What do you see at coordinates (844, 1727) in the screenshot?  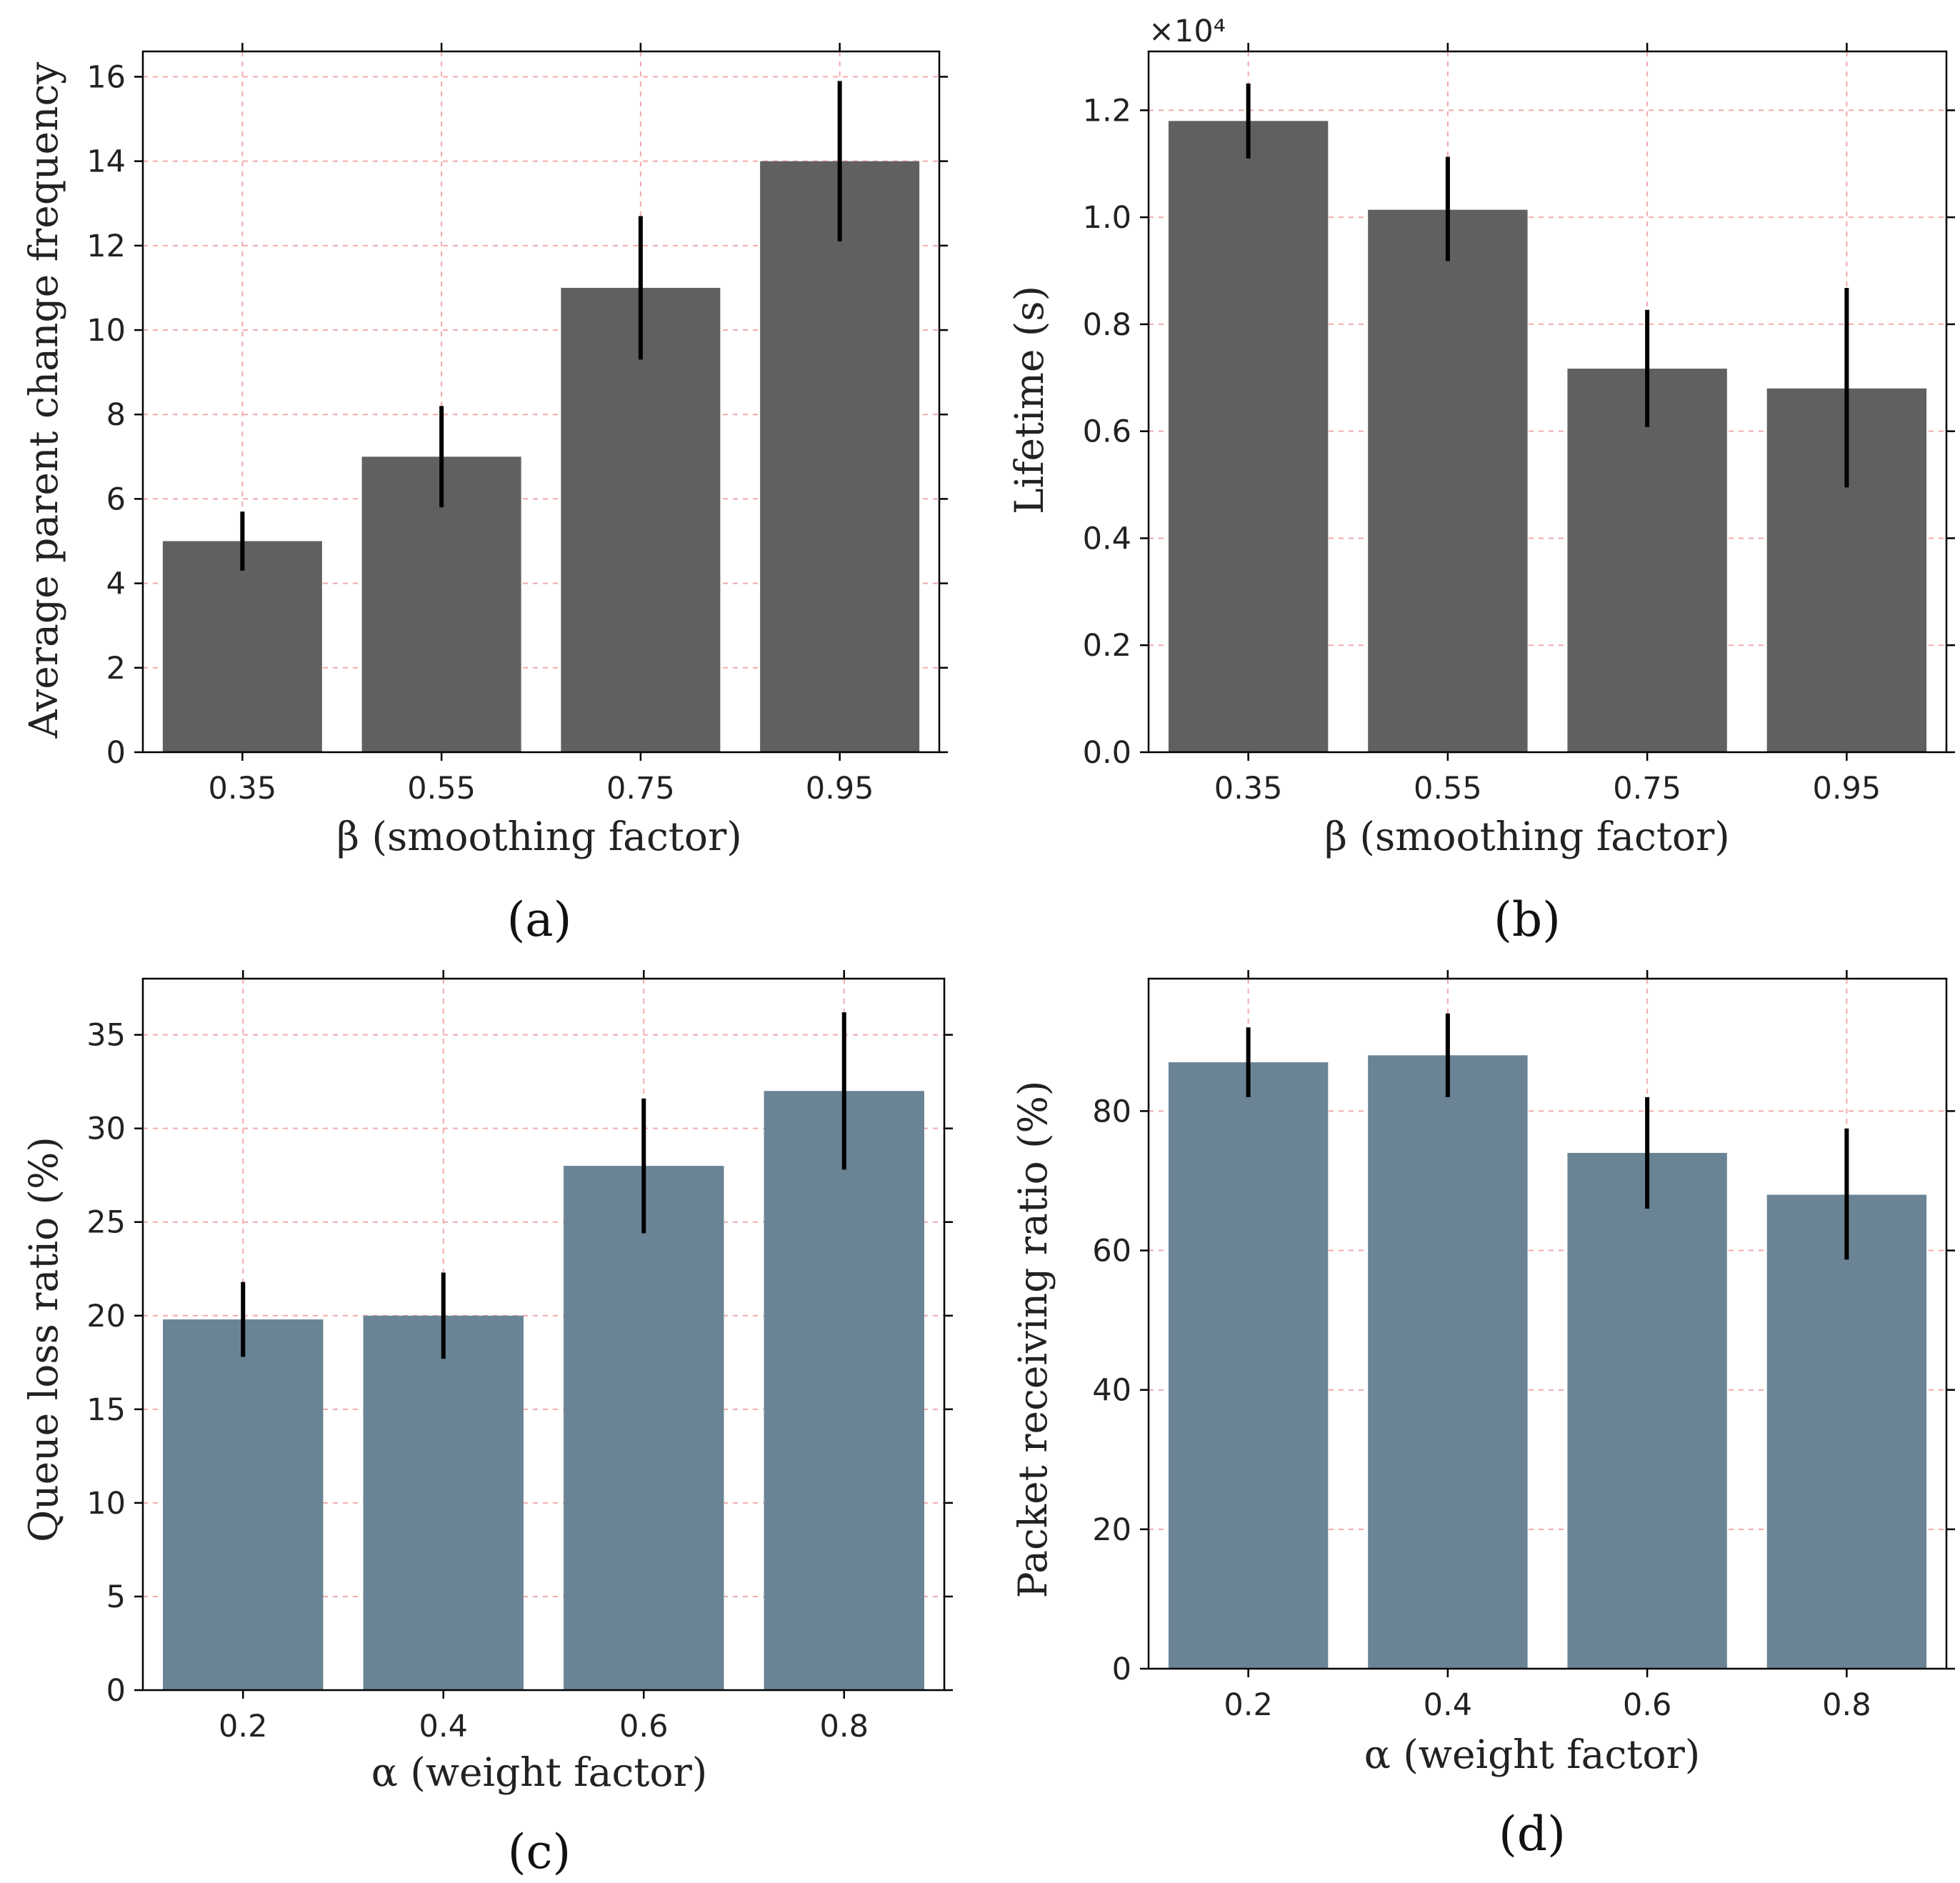 I see `panel-c-xtick-label-3: 0.8` at bounding box center [844, 1727].